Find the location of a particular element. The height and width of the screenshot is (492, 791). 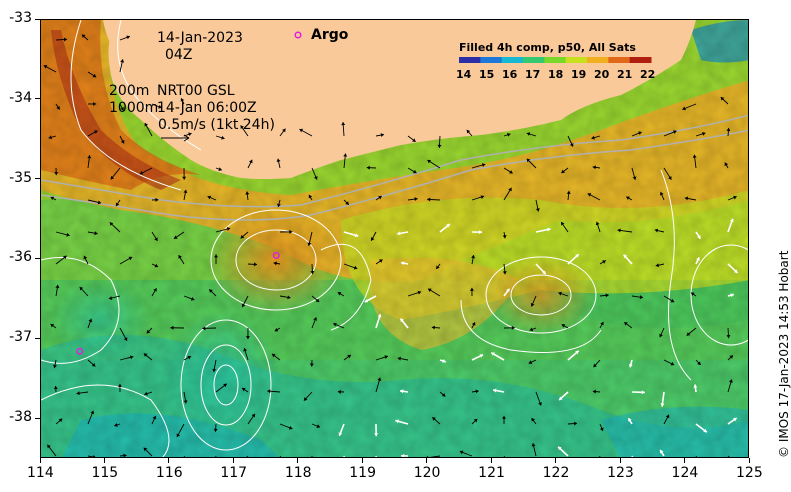

colorbar-tick-label: 18 is located at coordinates (556, 74).